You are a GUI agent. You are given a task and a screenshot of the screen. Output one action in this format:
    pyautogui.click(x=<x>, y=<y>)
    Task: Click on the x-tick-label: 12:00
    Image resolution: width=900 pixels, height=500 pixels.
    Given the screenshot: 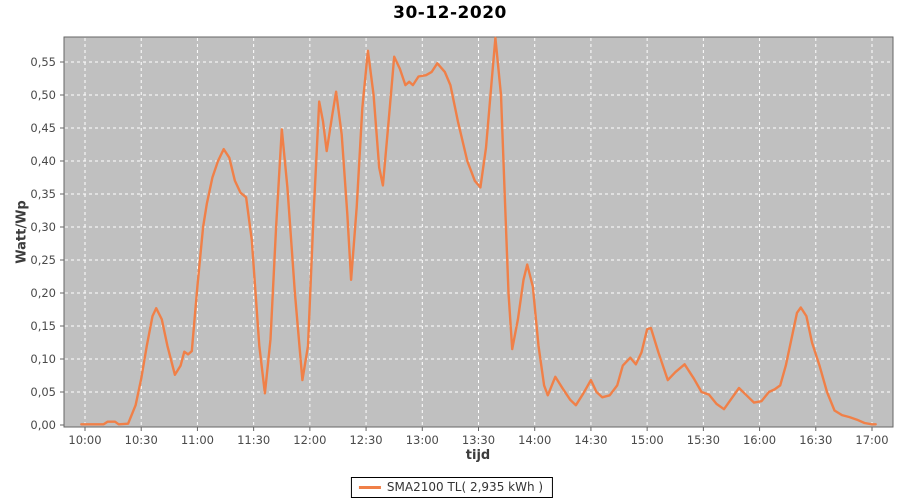 What is the action you would take?
    pyautogui.click(x=309, y=440)
    